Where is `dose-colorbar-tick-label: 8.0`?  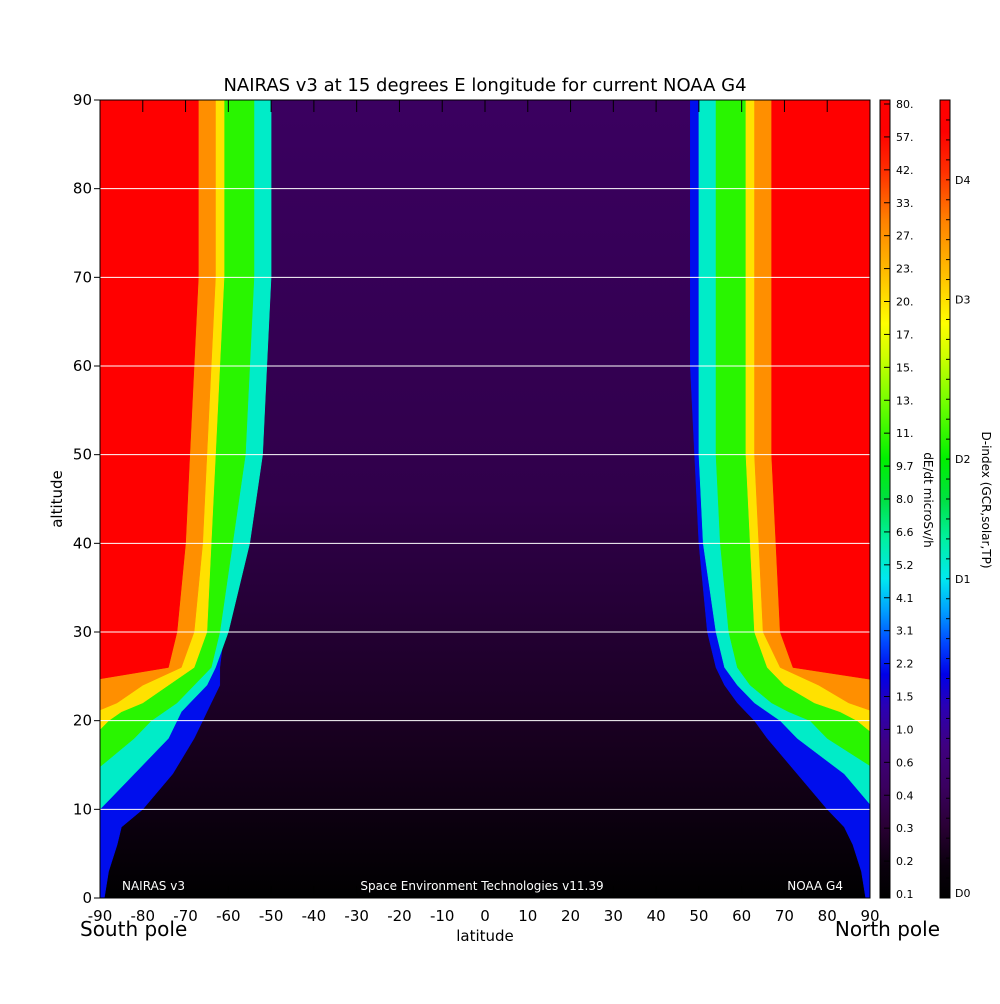 dose-colorbar-tick-label: 8.0 is located at coordinates (905, 499).